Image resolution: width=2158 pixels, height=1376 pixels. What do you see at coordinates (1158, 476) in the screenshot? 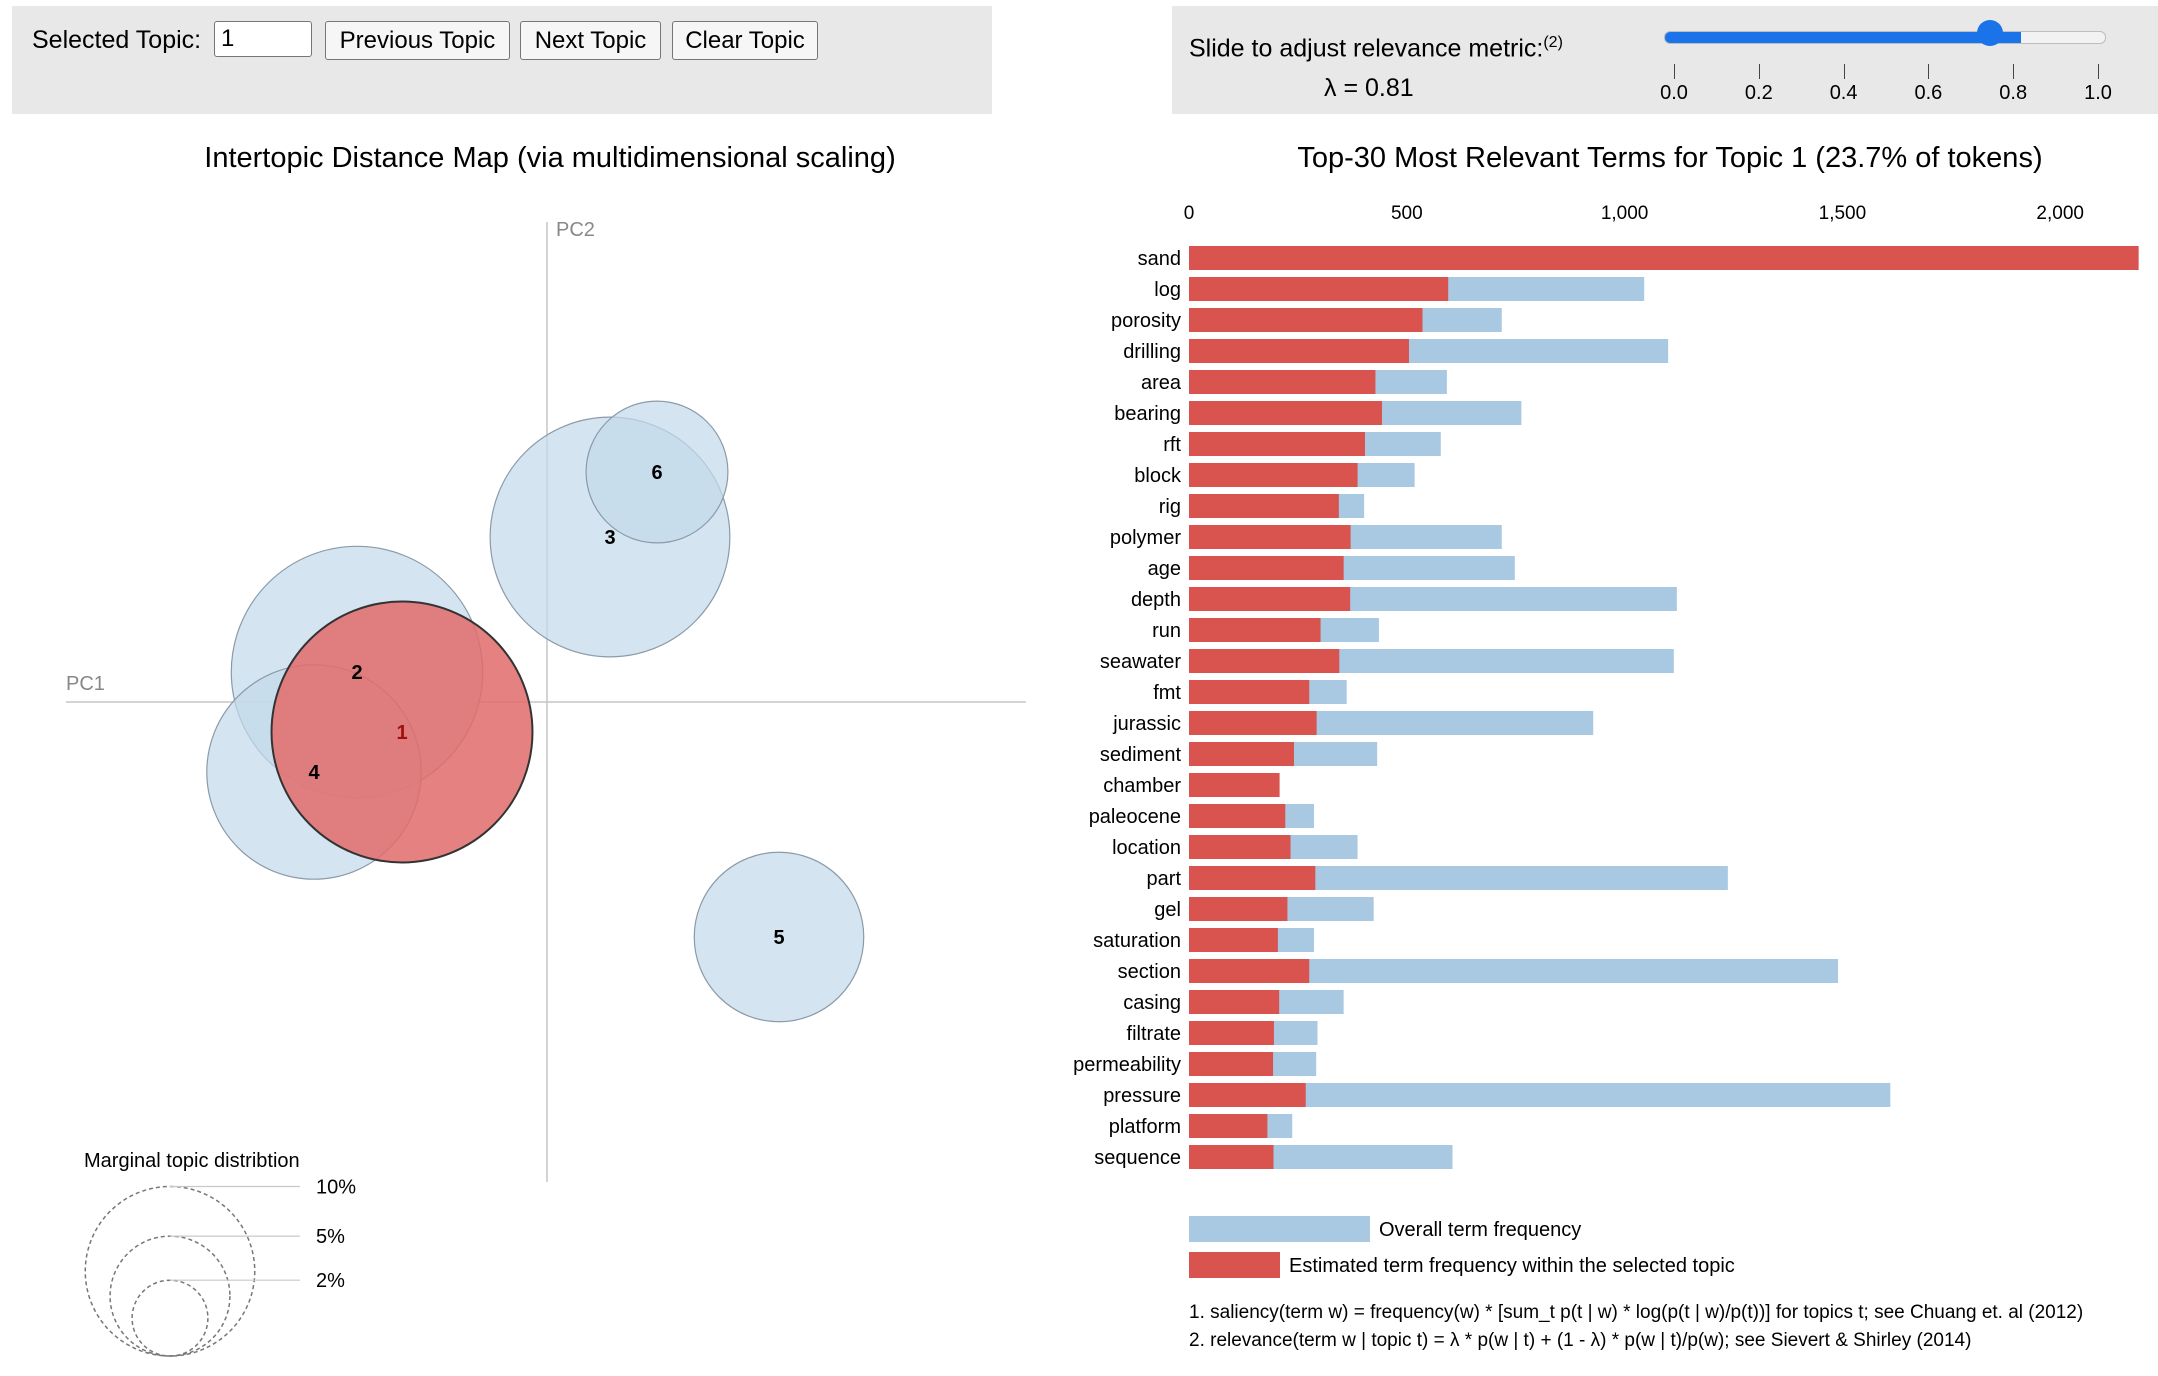
I see `term-label: block` at bounding box center [1158, 476].